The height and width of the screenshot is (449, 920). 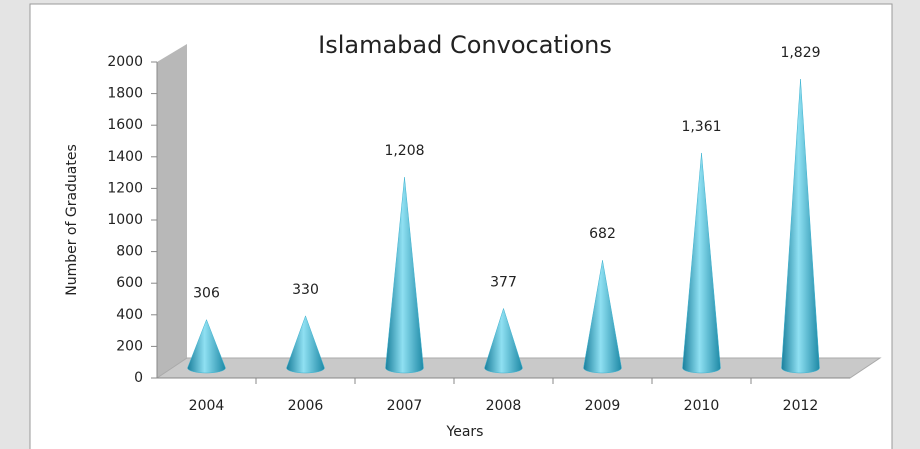 I want to click on y-axis-label: Number of Graduates, so click(x=72, y=220).